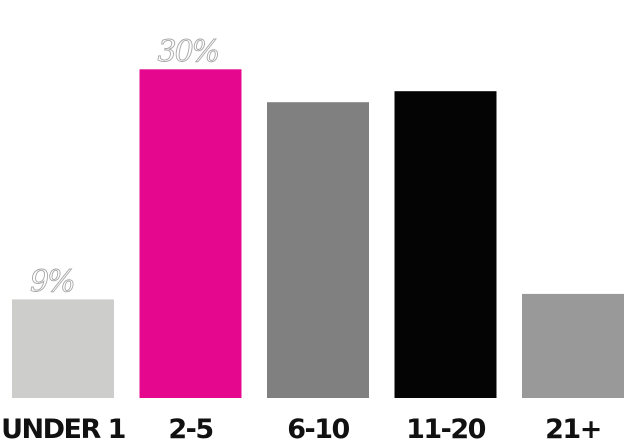 The height and width of the screenshot is (443, 633). What do you see at coordinates (190, 428) in the screenshot?
I see `category-label: 2-5` at bounding box center [190, 428].